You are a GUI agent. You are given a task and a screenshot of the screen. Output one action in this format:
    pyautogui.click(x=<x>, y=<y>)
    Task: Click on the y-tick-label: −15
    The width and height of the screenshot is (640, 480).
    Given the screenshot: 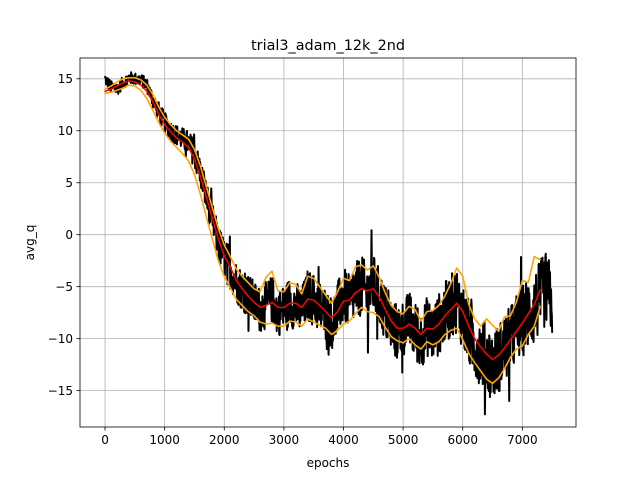 What is the action you would take?
    pyautogui.click(x=60, y=391)
    